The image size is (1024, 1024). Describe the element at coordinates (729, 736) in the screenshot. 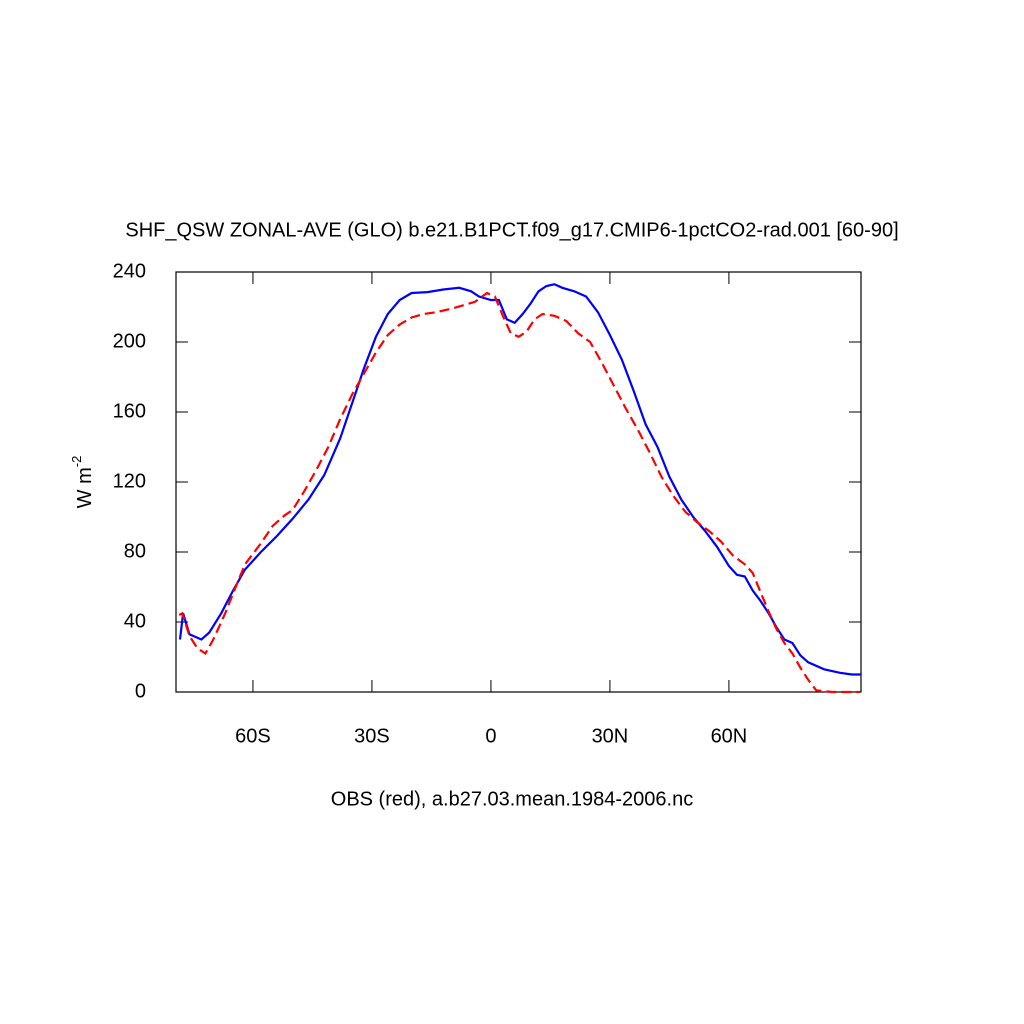

I see `x-tick-label: 60N` at that location.